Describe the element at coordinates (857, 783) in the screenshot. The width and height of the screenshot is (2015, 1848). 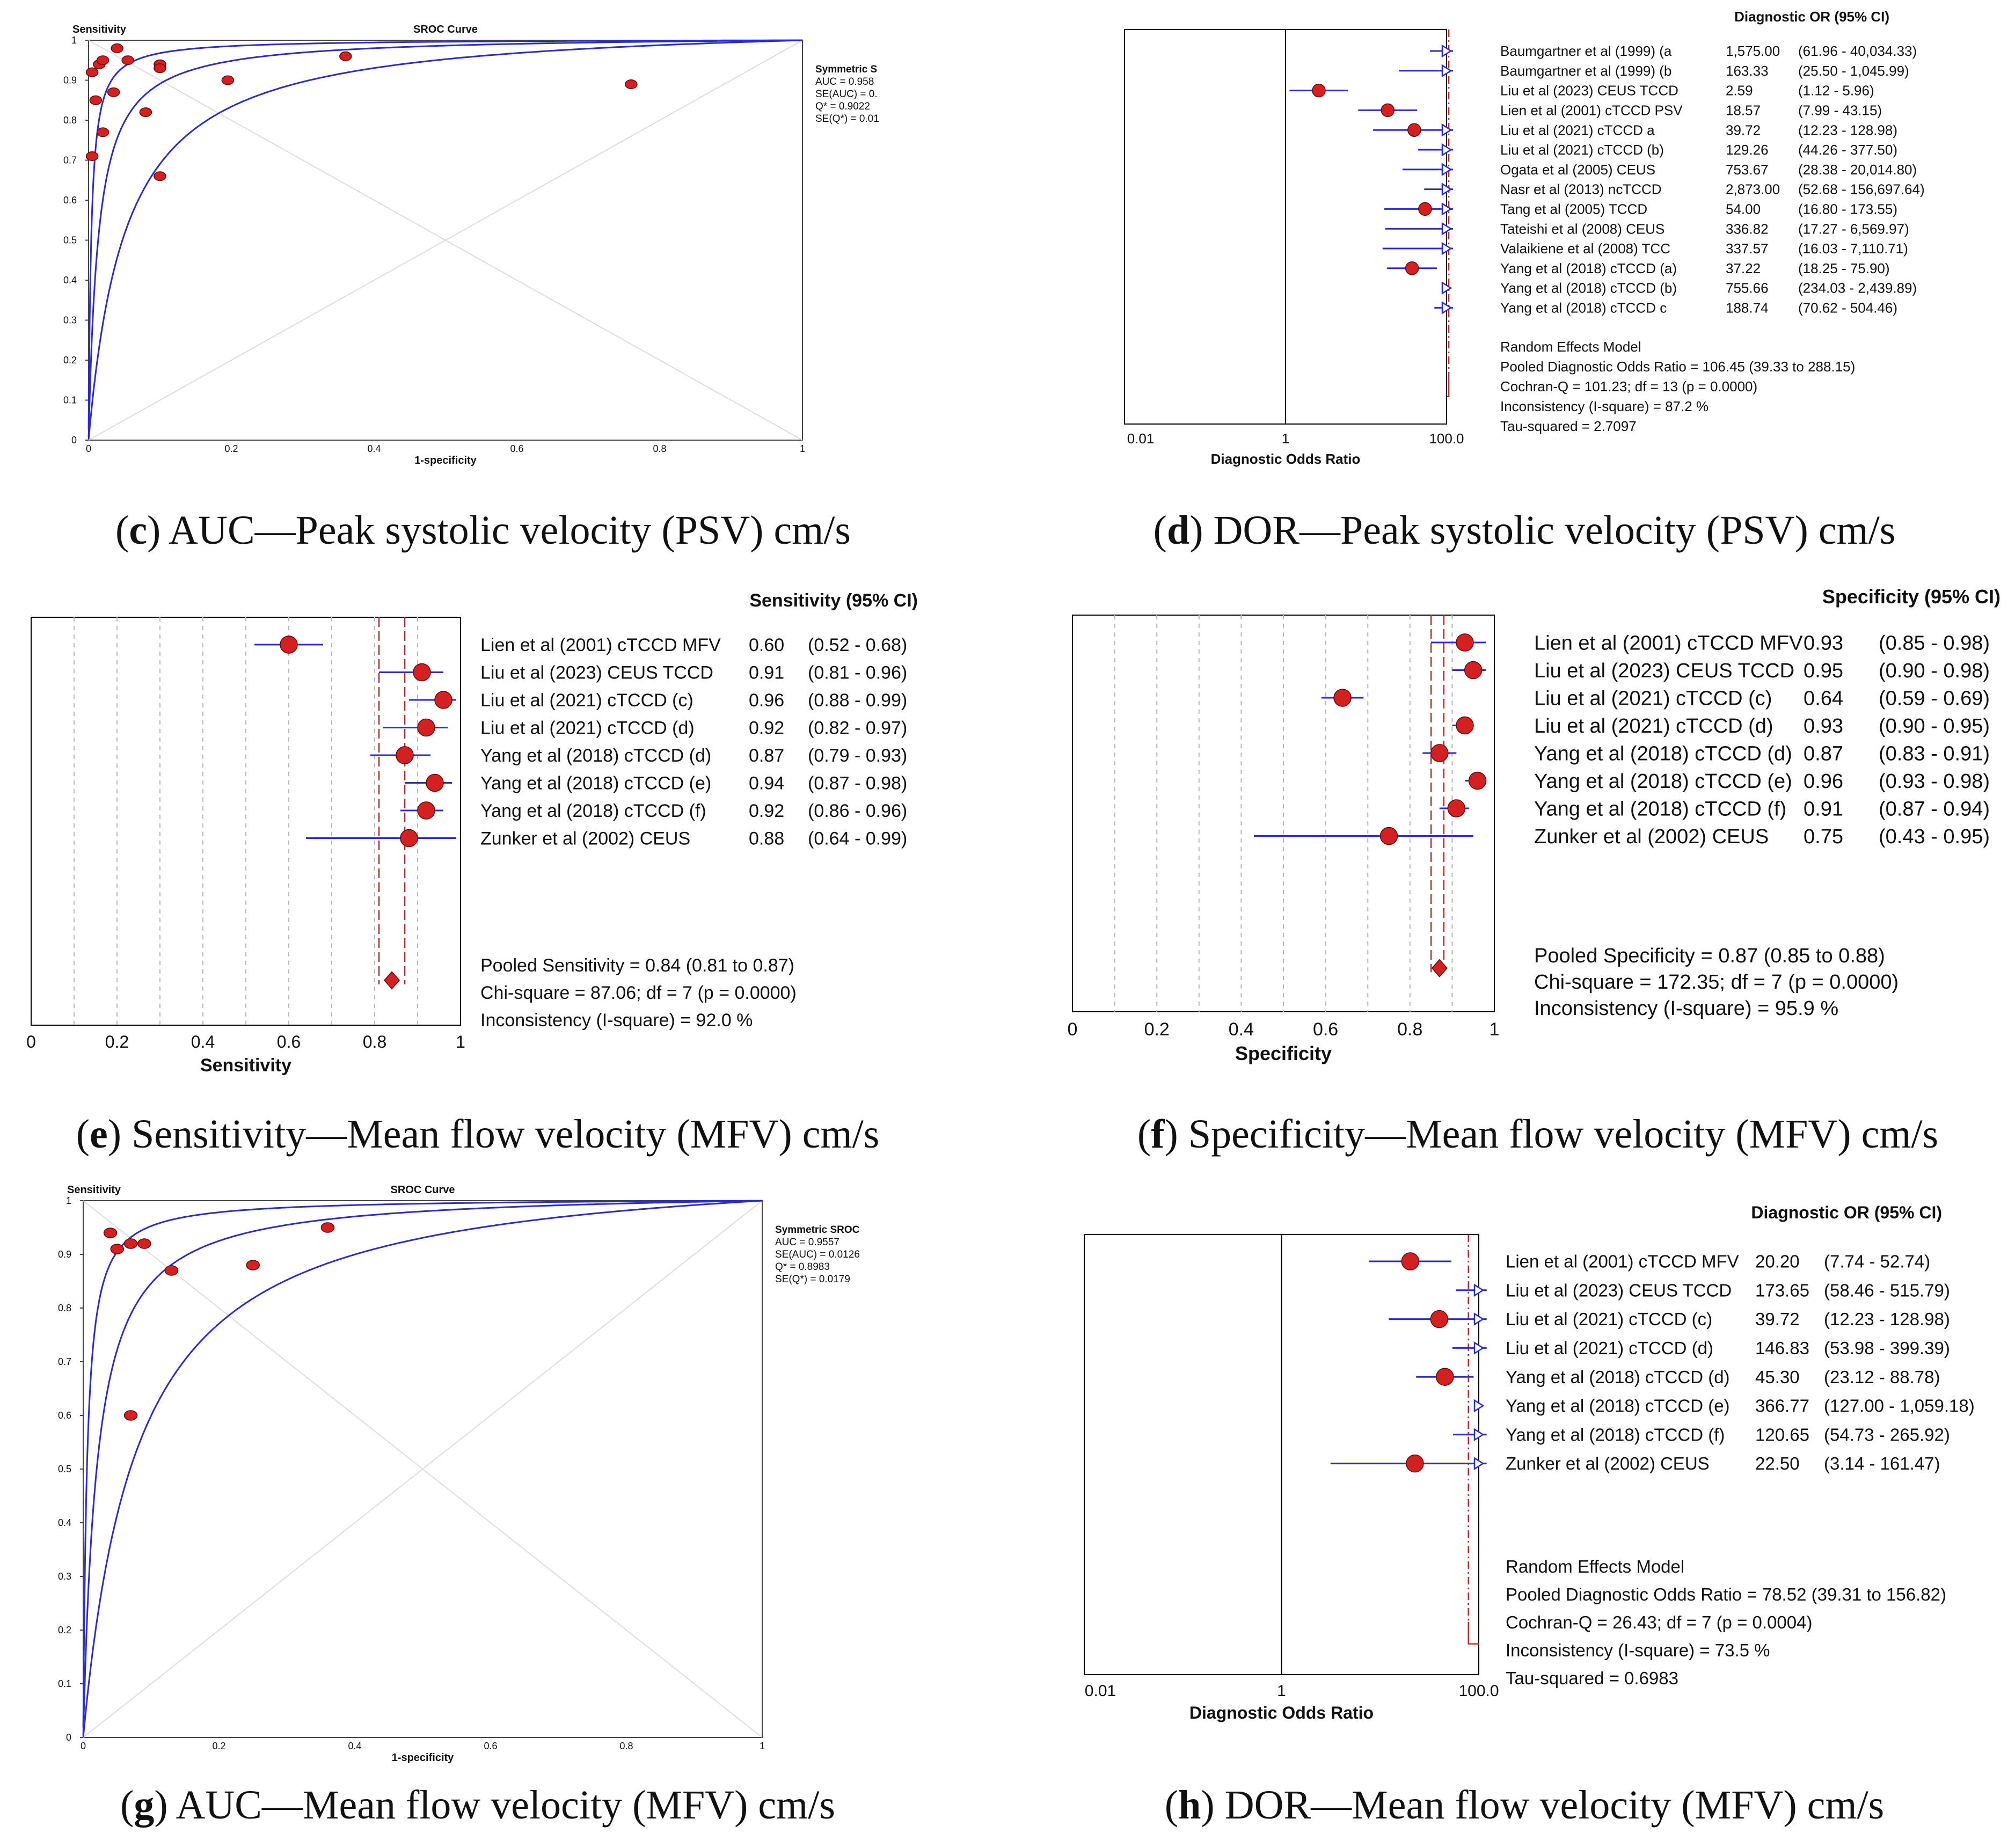
I see `study-ci: (0.87 - 0.98)` at that location.